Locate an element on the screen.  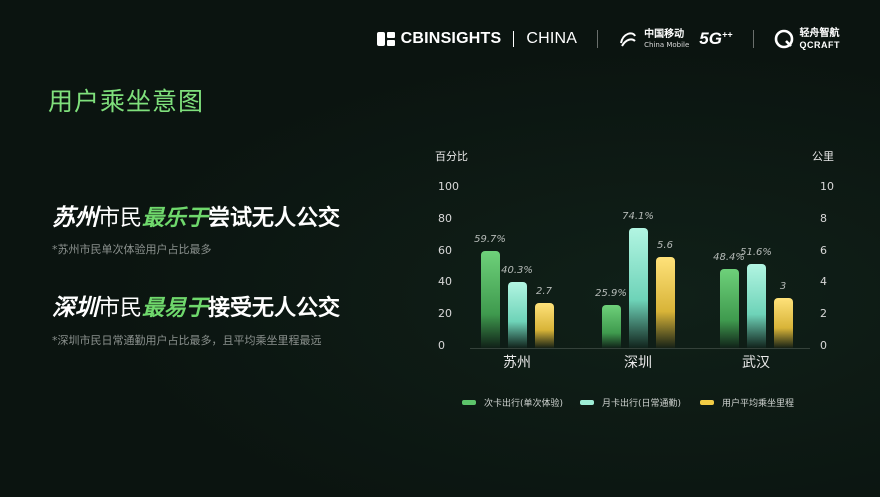
qcraft-logo: 轻舟智航 QCRAFT is located at coordinates (807, 38).